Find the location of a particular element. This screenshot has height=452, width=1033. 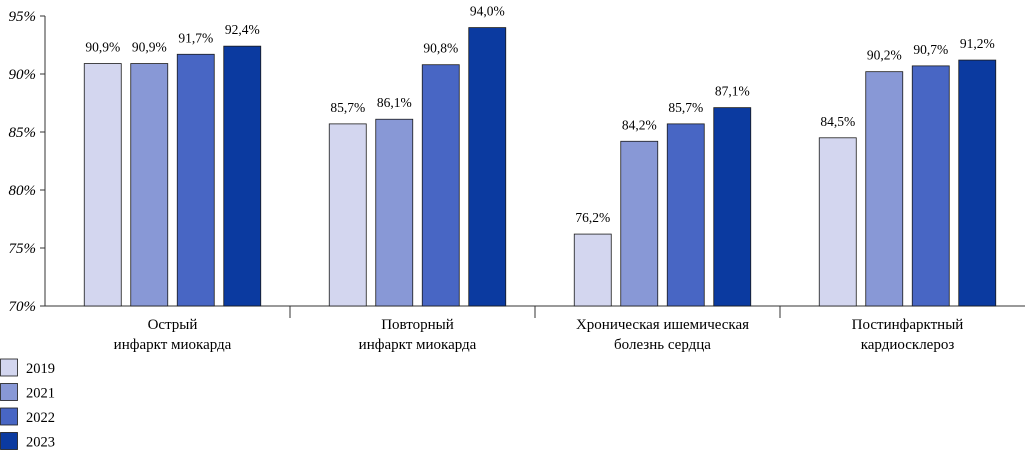

legend-label: 2019 is located at coordinates (40, 369).